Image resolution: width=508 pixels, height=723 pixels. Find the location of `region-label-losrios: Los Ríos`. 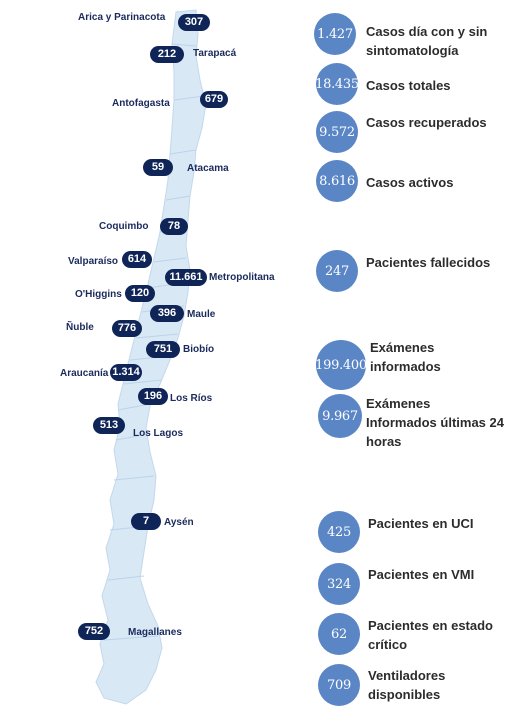

region-label-losrios: Los Ríos is located at coordinates (191, 398).